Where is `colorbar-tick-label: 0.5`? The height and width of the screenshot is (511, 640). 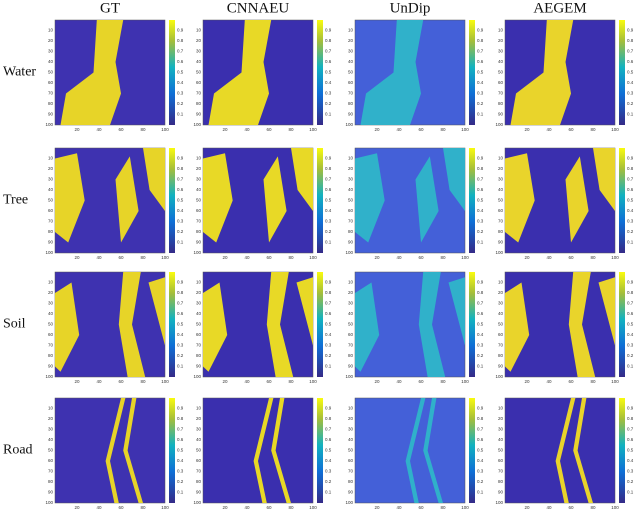
colorbar-tick-label: 0.5 is located at coordinates (180, 324).